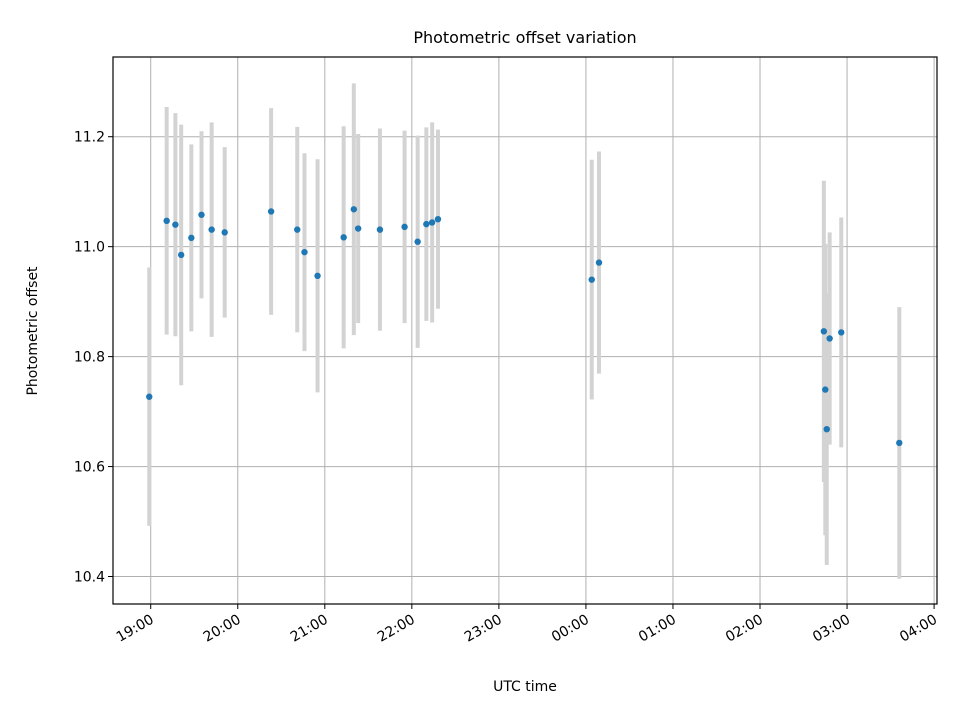 This screenshot has height=724, width=960. What do you see at coordinates (135, 629) in the screenshot?
I see `x-tick-label: 19:00` at bounding box center [135, 629].